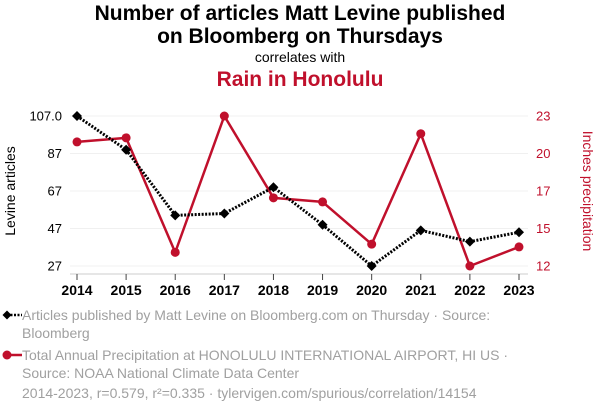 This screenshot has width=600, height=414. Describe the element at coordinates (10, 191) in the screenshot. I see `y-left-axis-title: Levine articles` at that location.